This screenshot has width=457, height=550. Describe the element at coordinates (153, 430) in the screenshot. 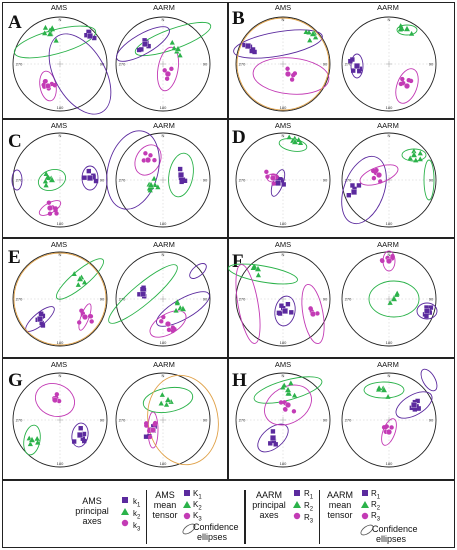

I see `panel-G-aarm-mean-k3` at that location.